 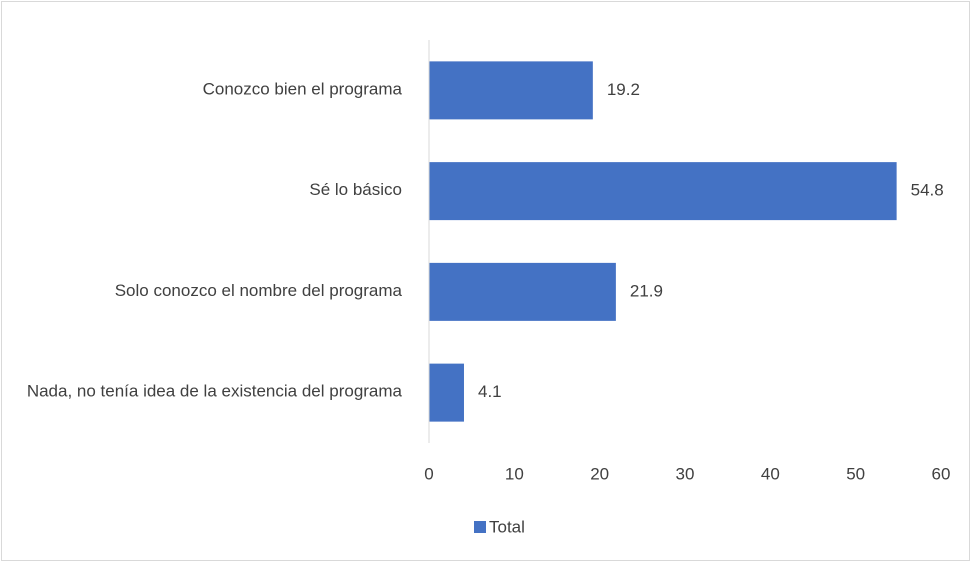 What do you see at coordinates (855, 473) in the screenshot?
I see `x-tick-label: 50` at bounding box center [855, 473].